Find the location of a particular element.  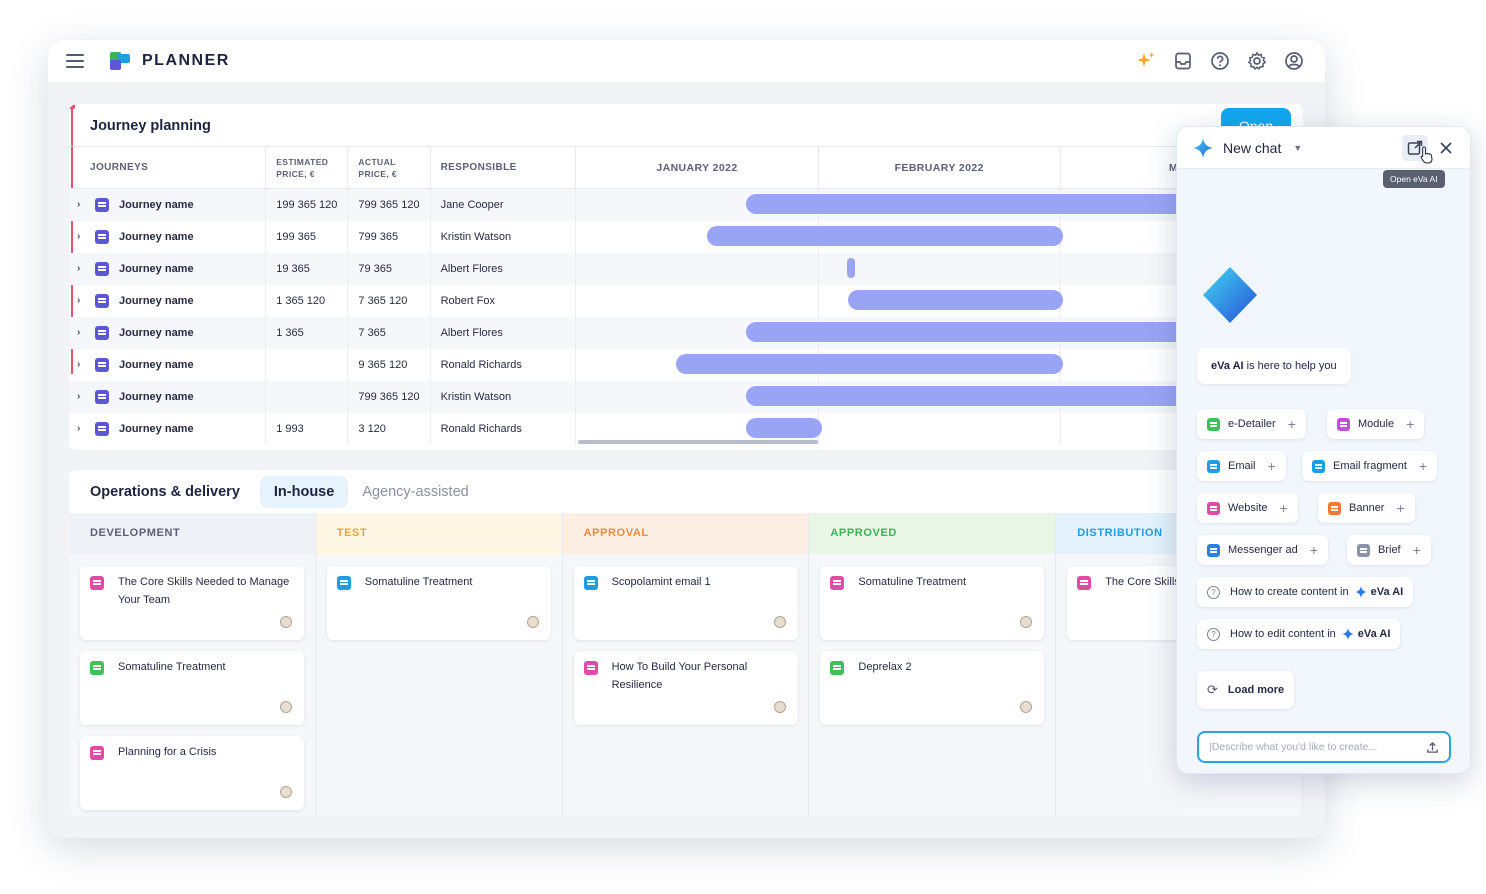

estimated-price: 19 365 is located at coordinates (307, 268).